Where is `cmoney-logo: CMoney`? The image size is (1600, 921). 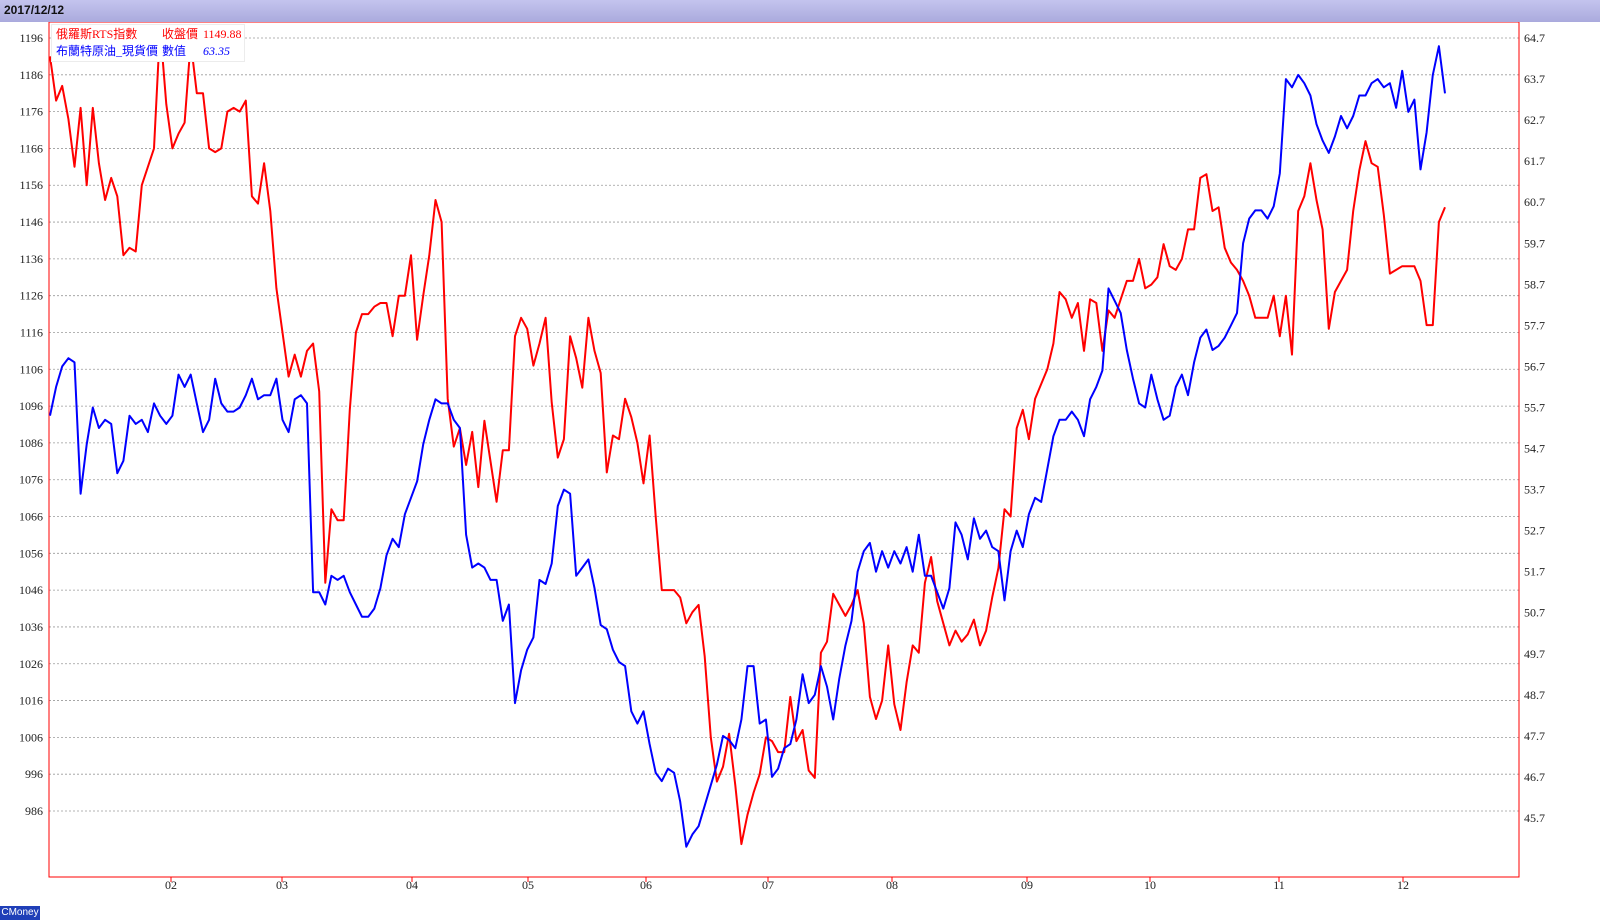 cmoney-logo: CMoney is located at coordinates (20, 913).